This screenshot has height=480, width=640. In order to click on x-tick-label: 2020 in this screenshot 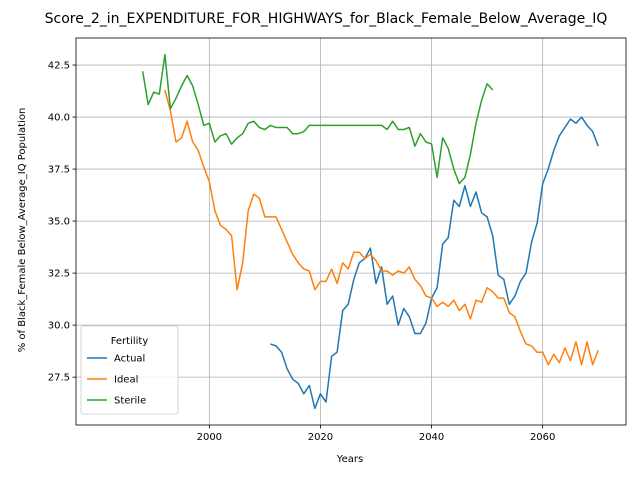, I will do `click(320, 437)`.